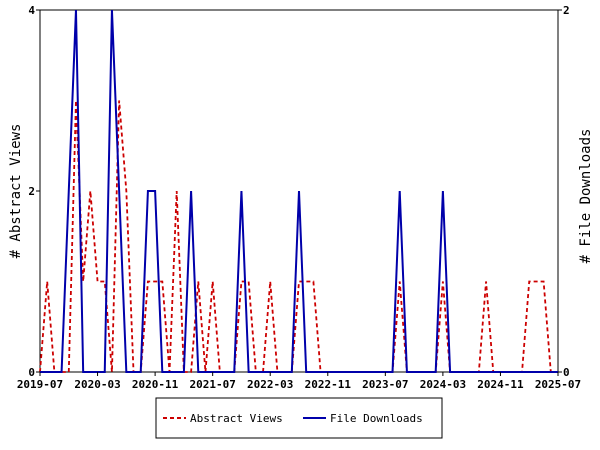  Describe the element at coordinates (16, 191) in the screenshot. I see `left-axis-title: # Abstract Views` at that location.